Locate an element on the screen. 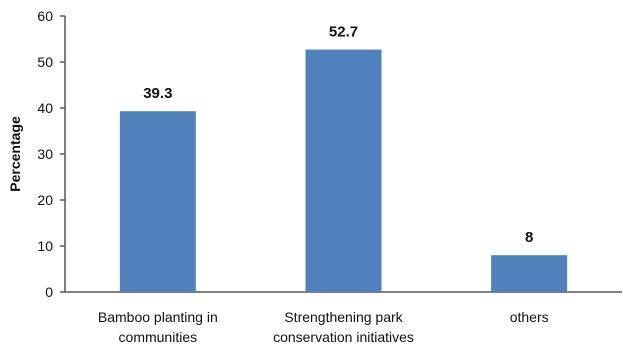  y-tick-label: 30 is located at coordinates (45, 154).